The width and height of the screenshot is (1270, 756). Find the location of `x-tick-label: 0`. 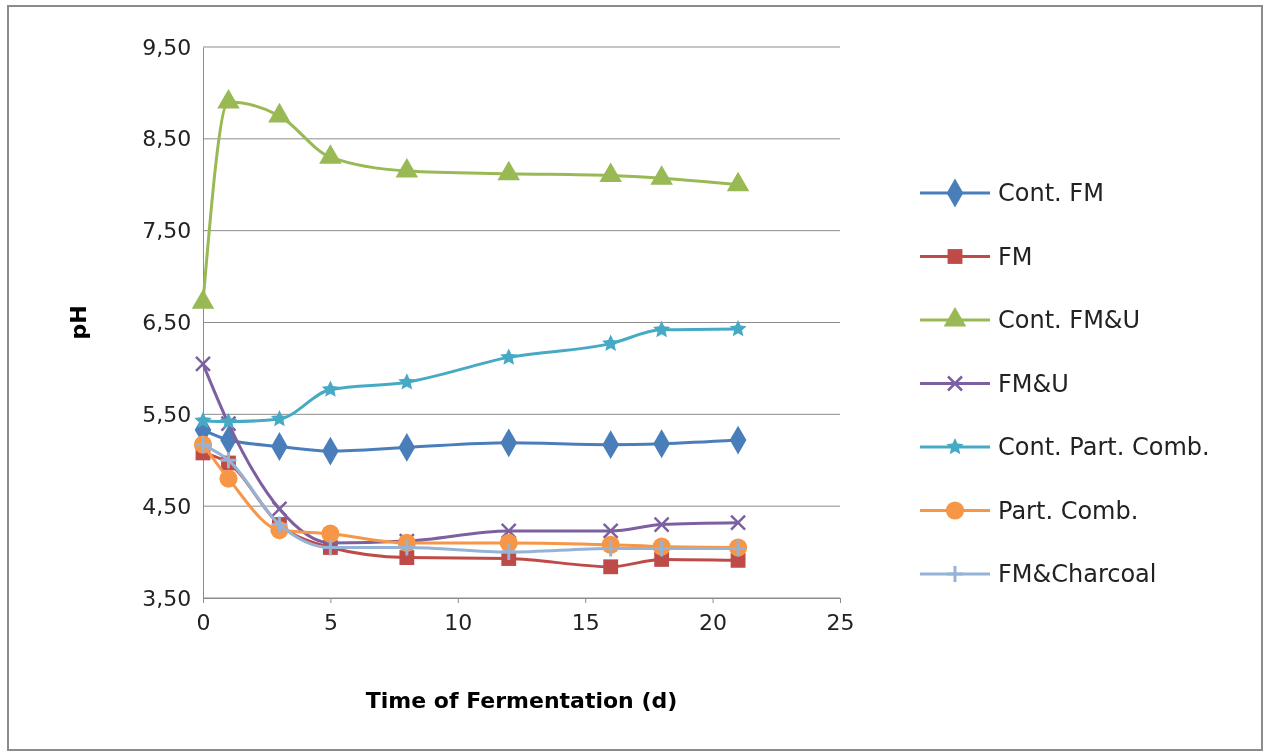

x-tick-label: 0 is located at coordinates (203, 623).